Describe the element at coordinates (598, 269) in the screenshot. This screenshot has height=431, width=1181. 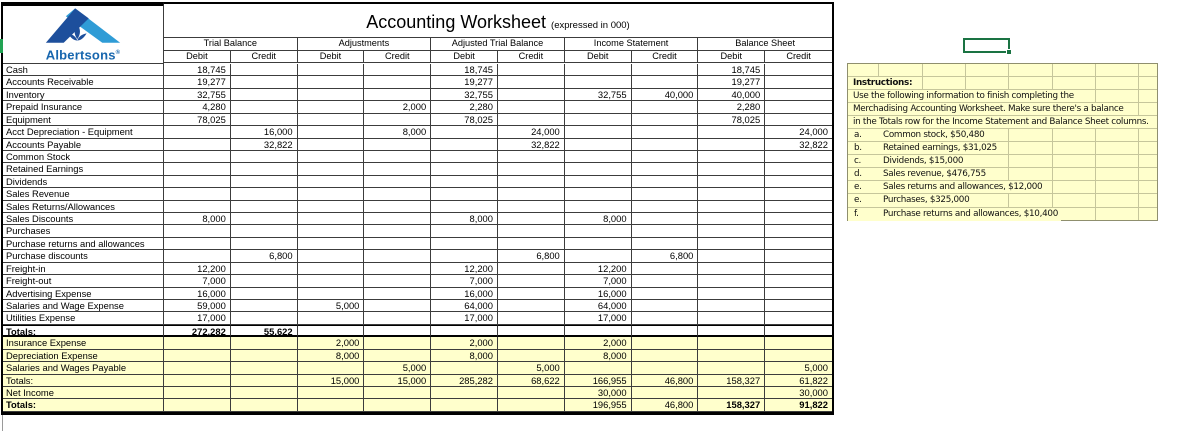
I see `table-cell: 12,200` at that location.